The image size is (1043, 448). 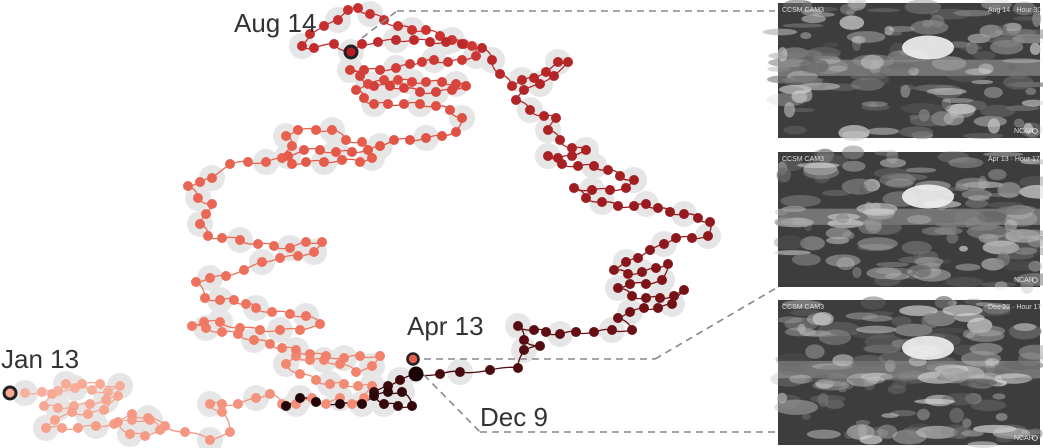 I want to click on node-aug14, so click(x=351, y=52).